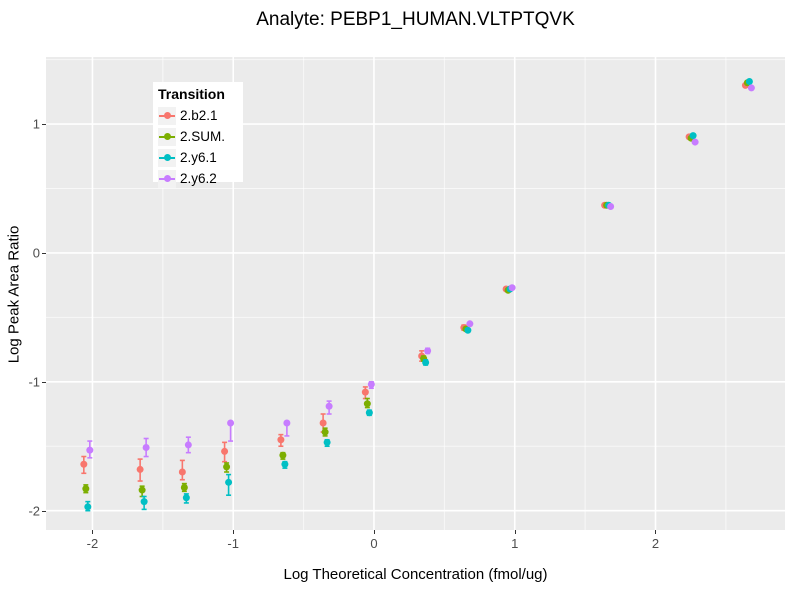 This screenshot has width=800, height=600. What do you see at coordinates (415, 19) in the screenshot?
I see `chart-title: Analyte: PEBP1_HUMAN.VLTPTQVK` at bounding box center [415, 19].